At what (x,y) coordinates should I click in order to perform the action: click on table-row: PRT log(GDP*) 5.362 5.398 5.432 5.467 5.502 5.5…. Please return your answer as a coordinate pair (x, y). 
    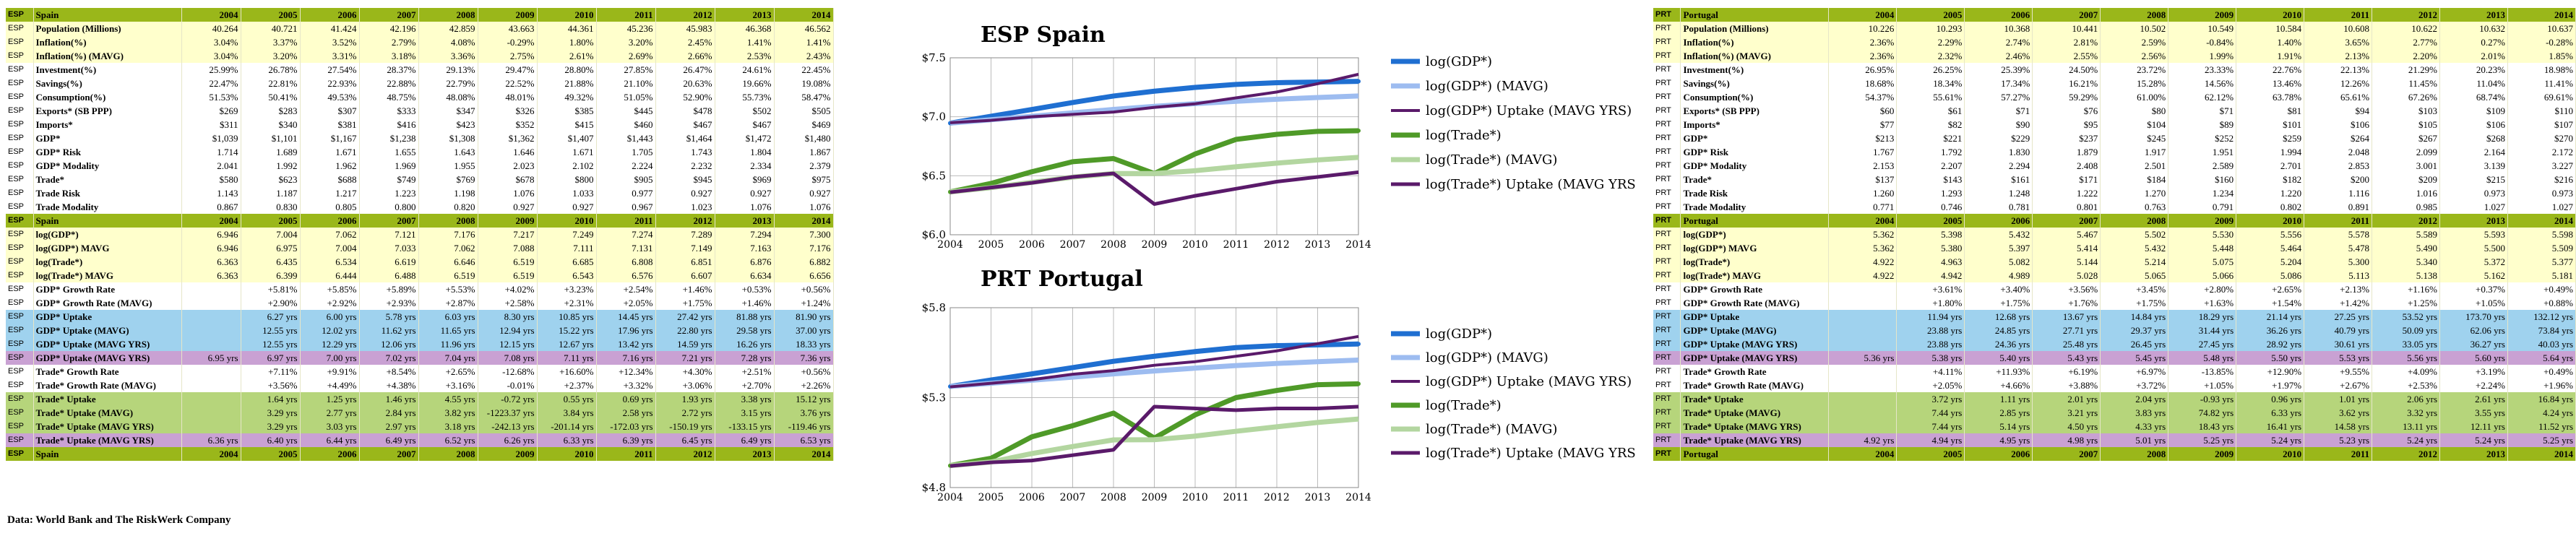
    Looking at the image, I should click on (2114, 234).